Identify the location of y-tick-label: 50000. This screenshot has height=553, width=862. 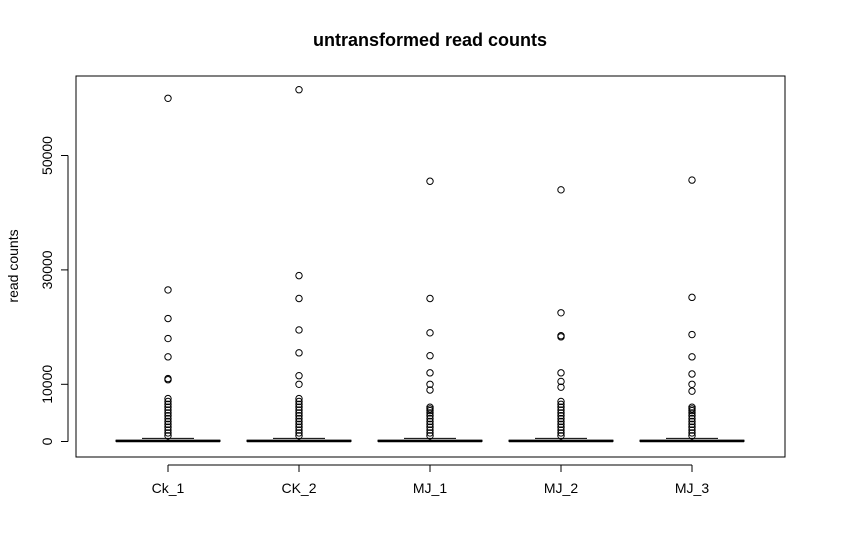
(47, 155).